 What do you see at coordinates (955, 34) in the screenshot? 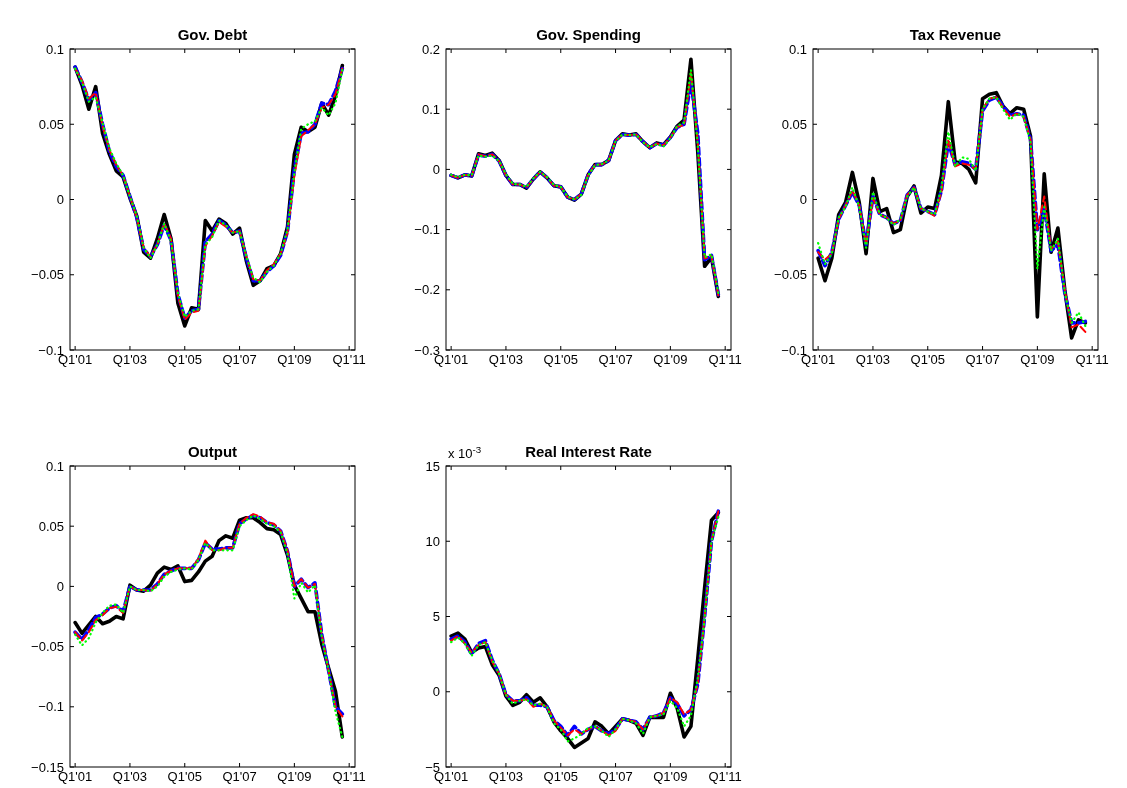
I see `chart-title: Tax Revenue` at bounding box center [955, 34].